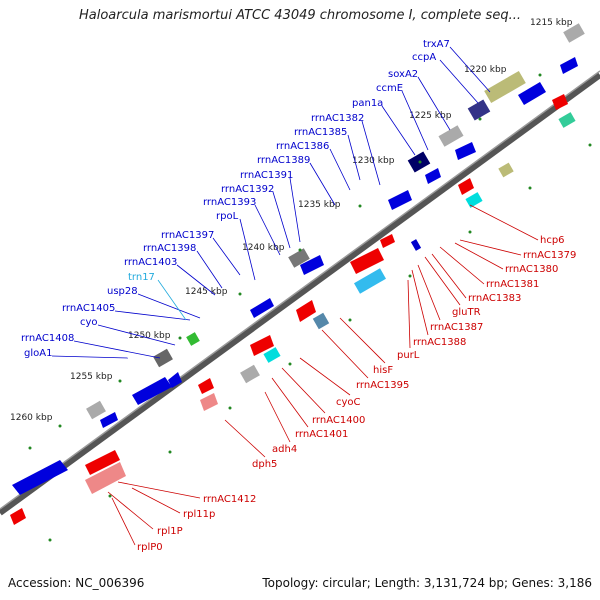 This screenshot has height=600, width=600. I want to click on gene-label: rrnAC1397, so click(187, 235).